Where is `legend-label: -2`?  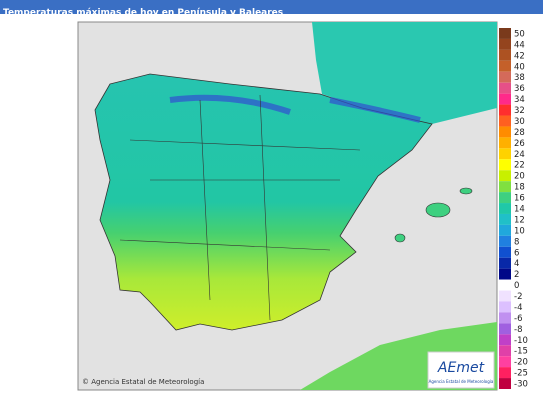
legend-label: -2 is located at coordinates (518, 297).